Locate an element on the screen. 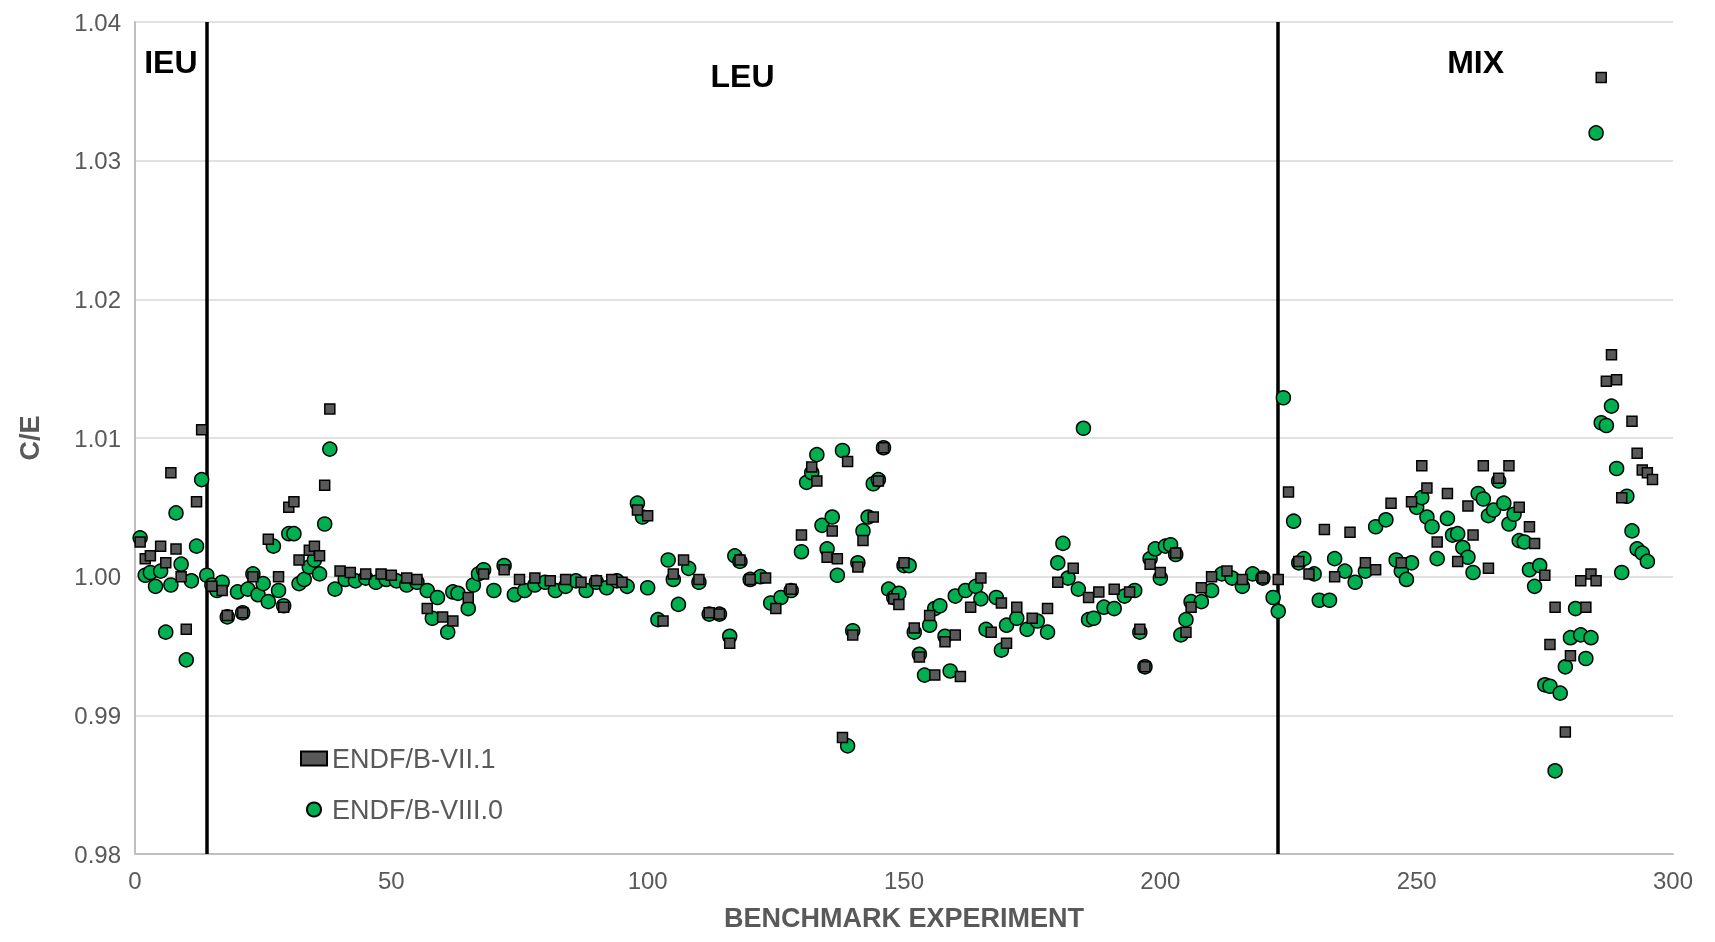  annotation: IEU is located at coordinates (171, 62).